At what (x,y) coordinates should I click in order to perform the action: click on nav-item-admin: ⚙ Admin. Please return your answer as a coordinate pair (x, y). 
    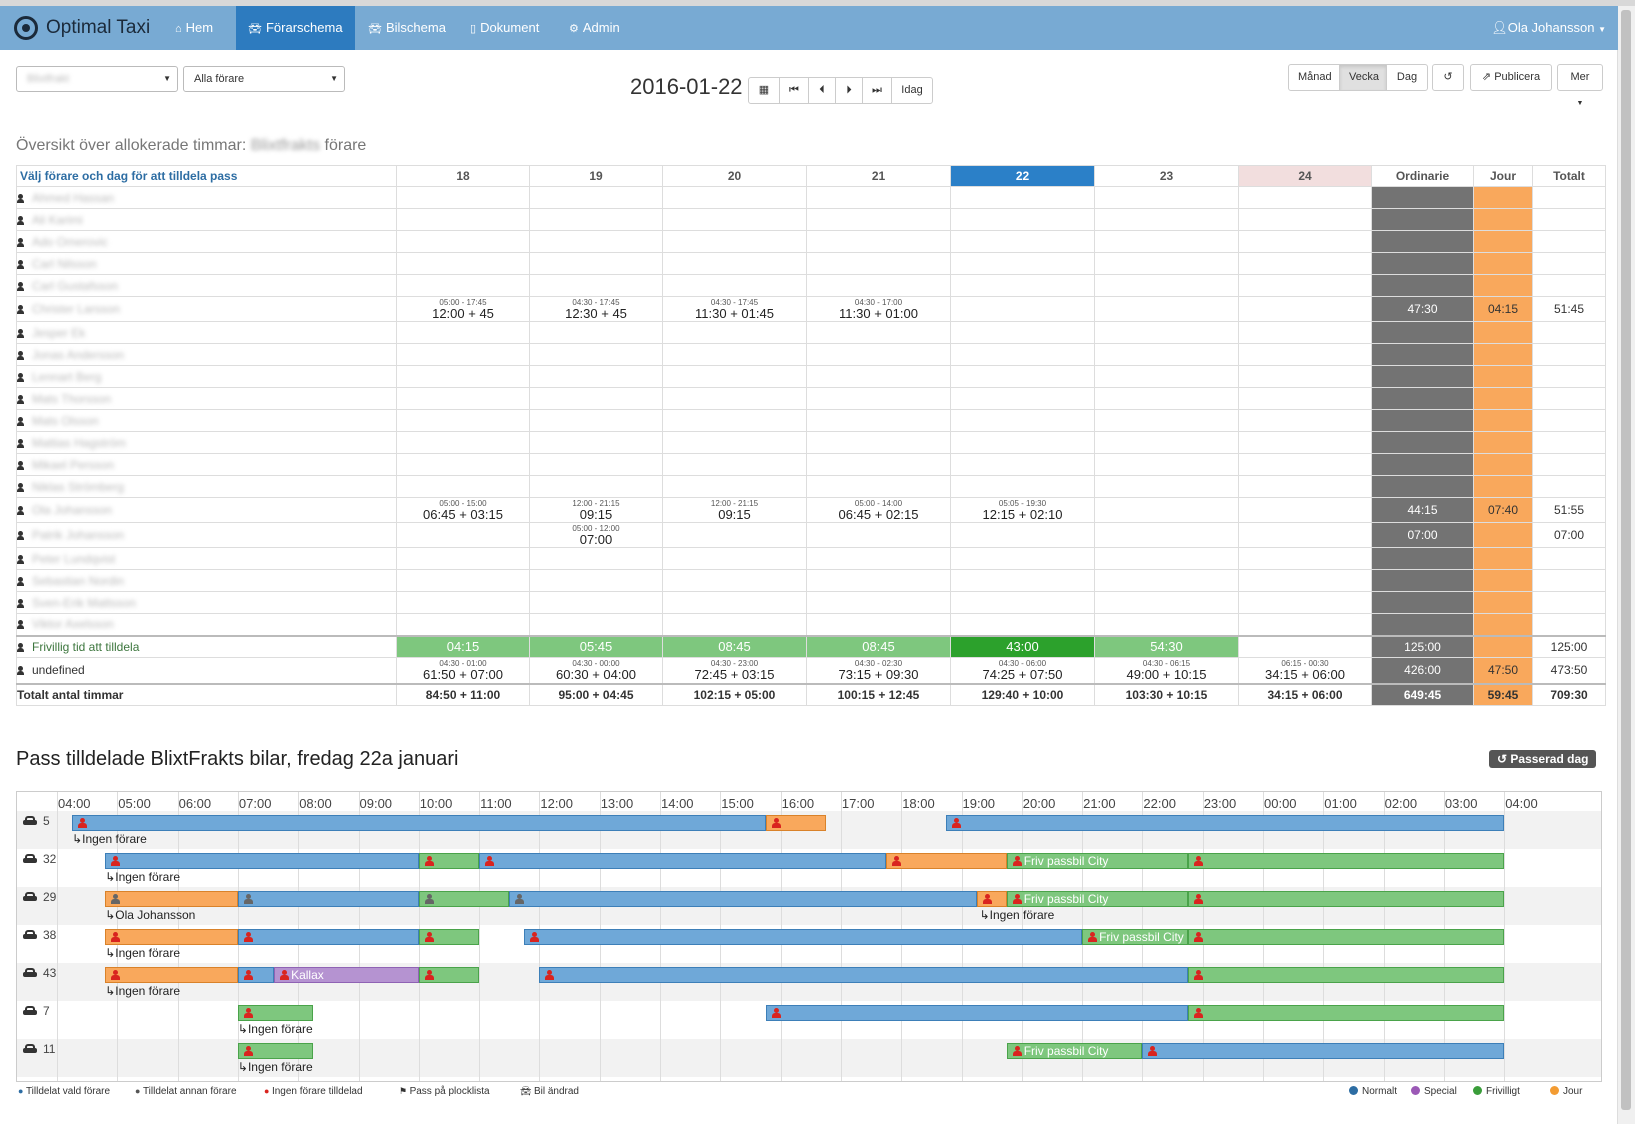
    Looking at the image, I should click on (594, 28).